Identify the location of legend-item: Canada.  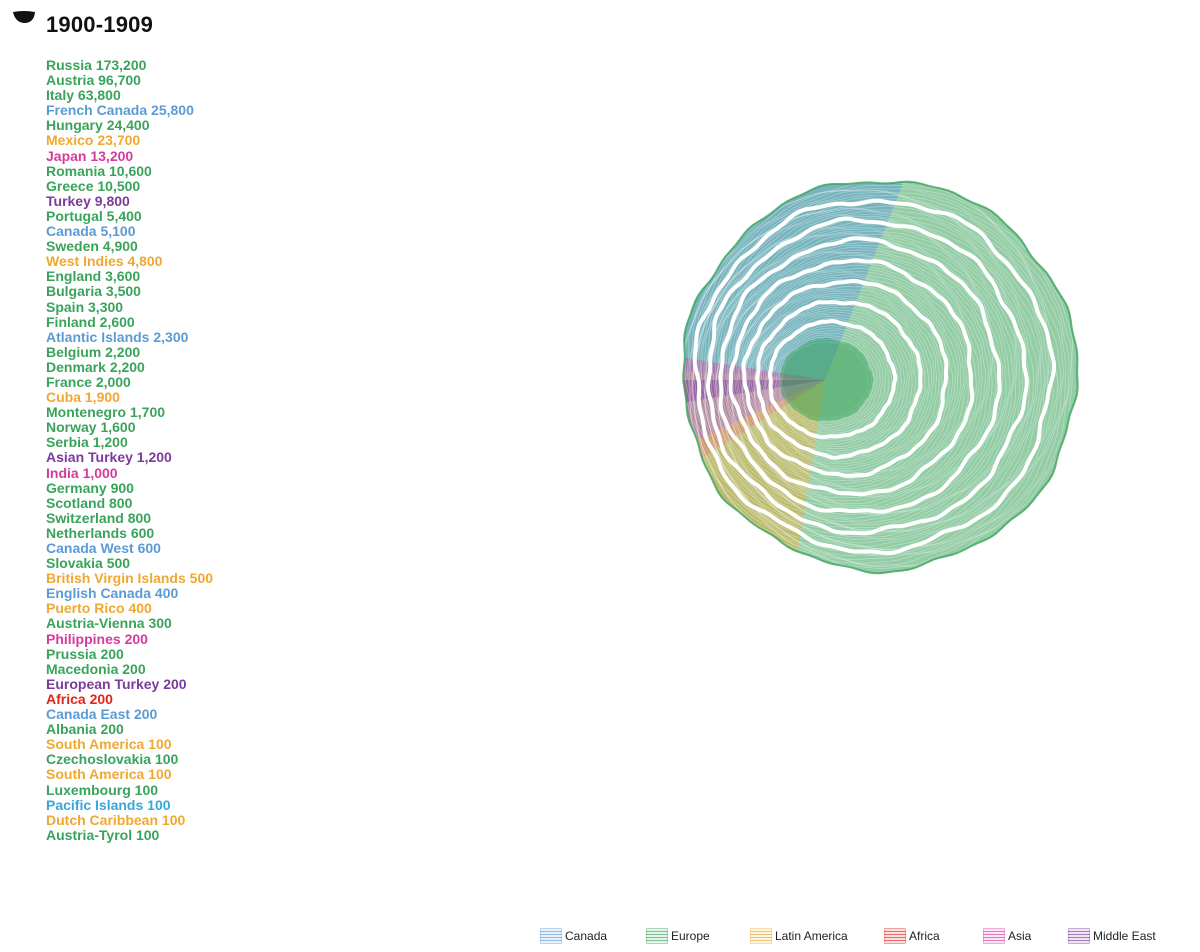
(573, 936).